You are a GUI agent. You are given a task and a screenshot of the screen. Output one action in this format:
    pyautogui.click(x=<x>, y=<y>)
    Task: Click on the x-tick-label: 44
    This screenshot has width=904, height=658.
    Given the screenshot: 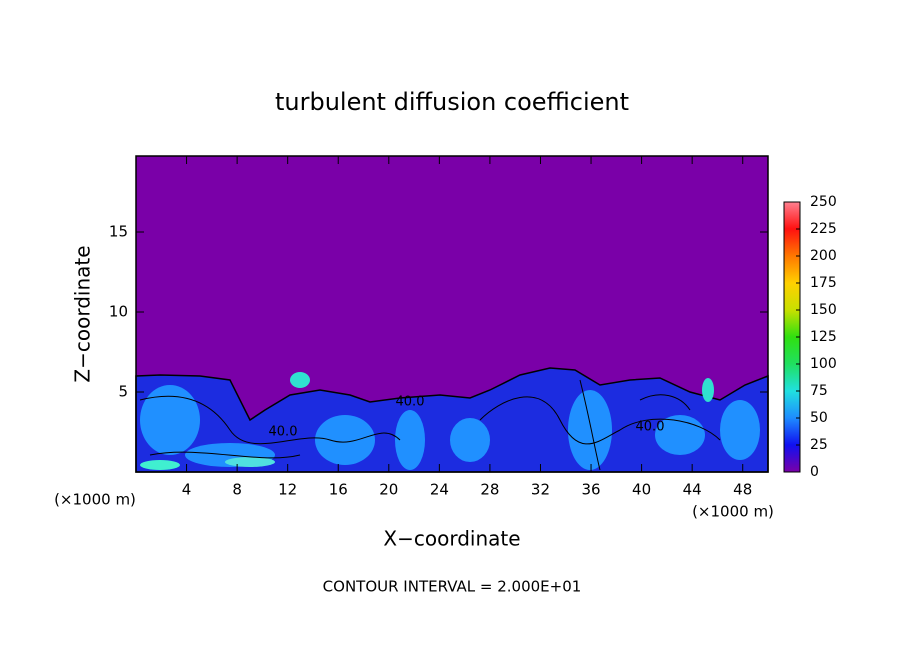 What is the action you would take?
    pyautogui.click(x=692, y=490)
    